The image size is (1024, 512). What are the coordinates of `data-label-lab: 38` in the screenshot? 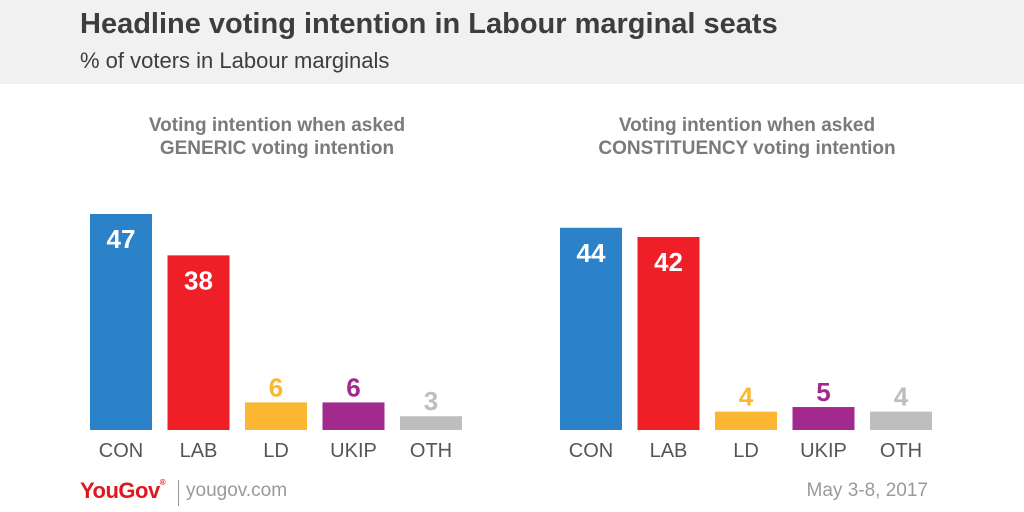 It's located at (198, 280).